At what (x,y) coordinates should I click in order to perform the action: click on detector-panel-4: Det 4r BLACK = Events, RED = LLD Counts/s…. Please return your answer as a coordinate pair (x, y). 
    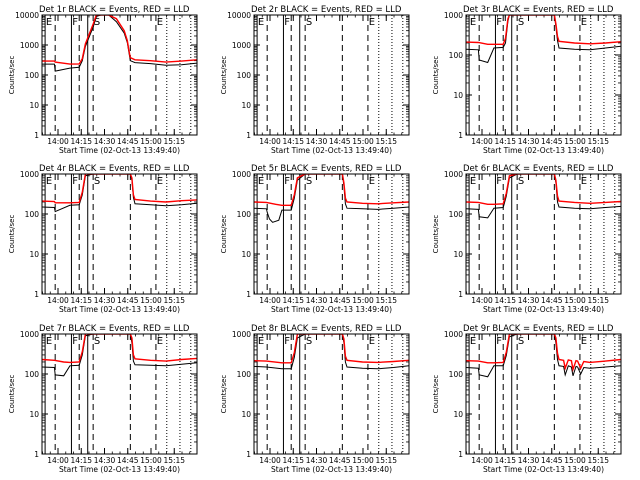
    Looking at the image, I should click on (103, 239).